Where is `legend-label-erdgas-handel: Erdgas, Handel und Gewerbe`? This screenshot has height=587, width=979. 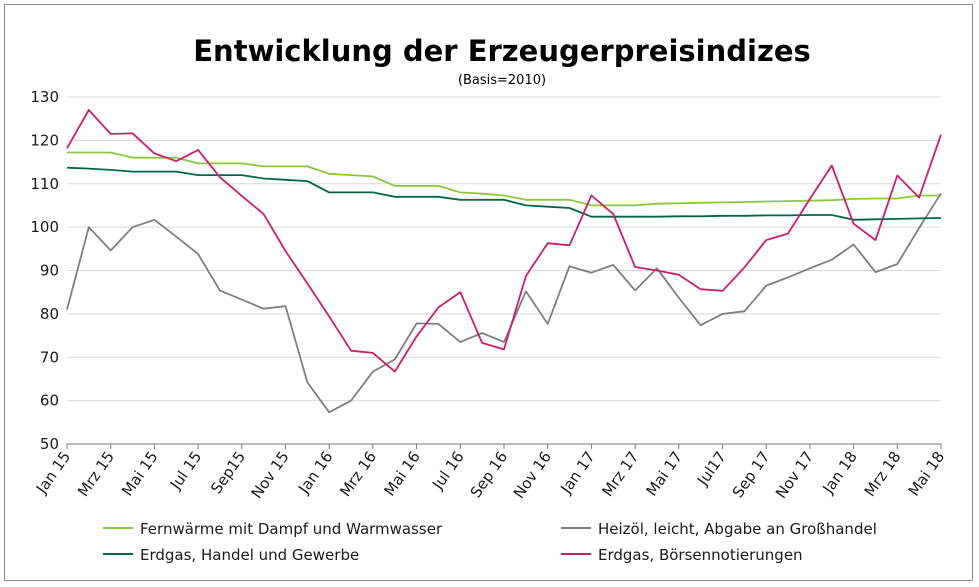 legend-label-erdgas-handel: Erdgas, Handel und Gewerbe is located at coordinates (249, 555).